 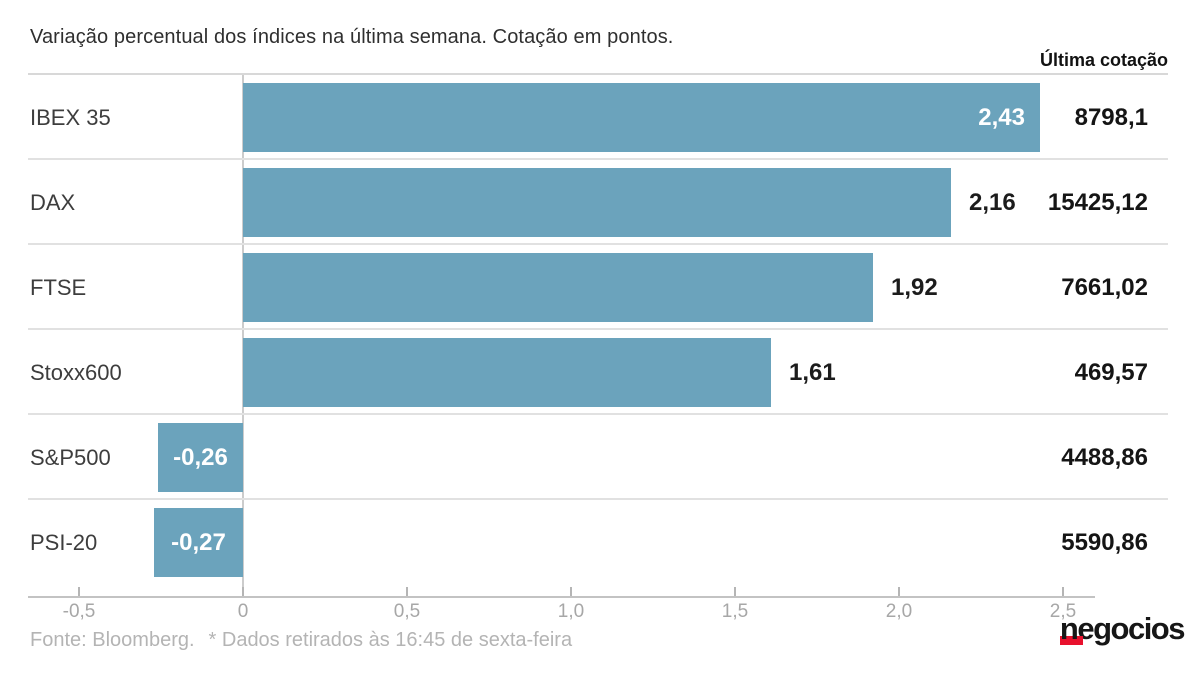 What do you see at coordinates (1104, 542) in the screenshot?
I see `quote-value: 5590,86` at bounding box center [1104, 542].